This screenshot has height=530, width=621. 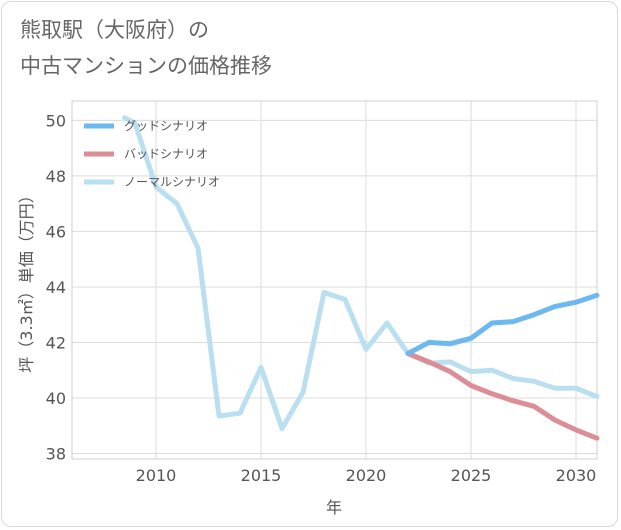 What do you see at coordinates (146, 66) in the screenshot?
I see `chart-title-line2: 中古マンションの価格推移` at bounding box center [146, 66].